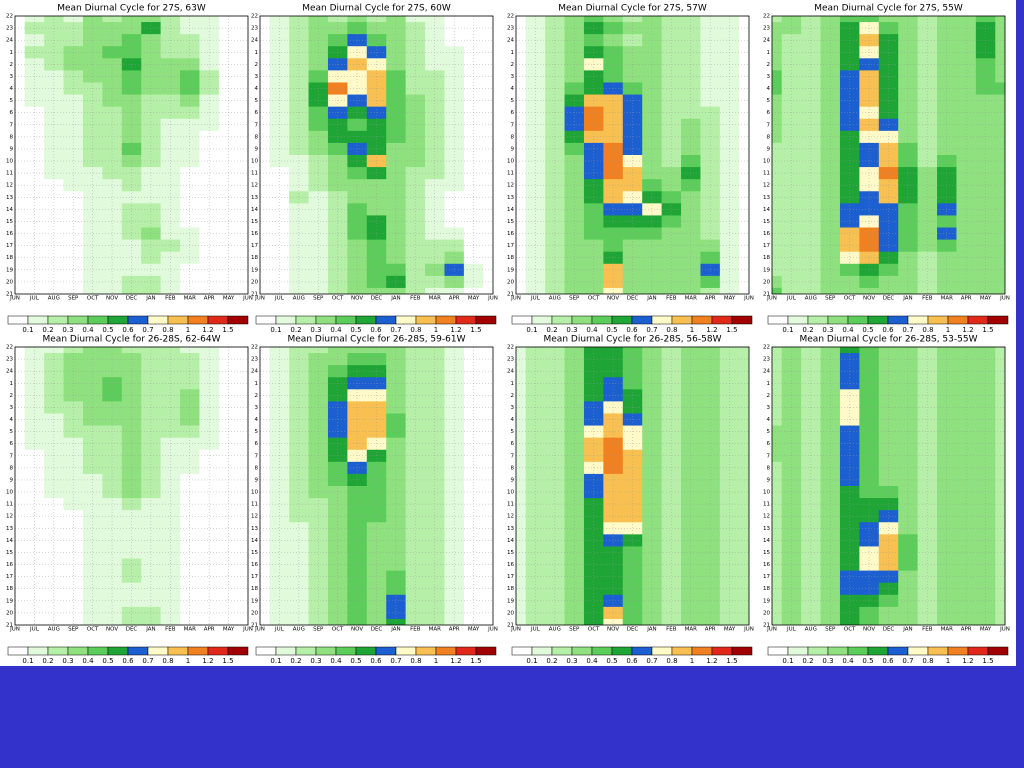 The image size is (1024, 768). What do you see at coordinates (9, 541) in the screenshot?
I see `y-tick-label: 14` at bounding box center [9, 541].